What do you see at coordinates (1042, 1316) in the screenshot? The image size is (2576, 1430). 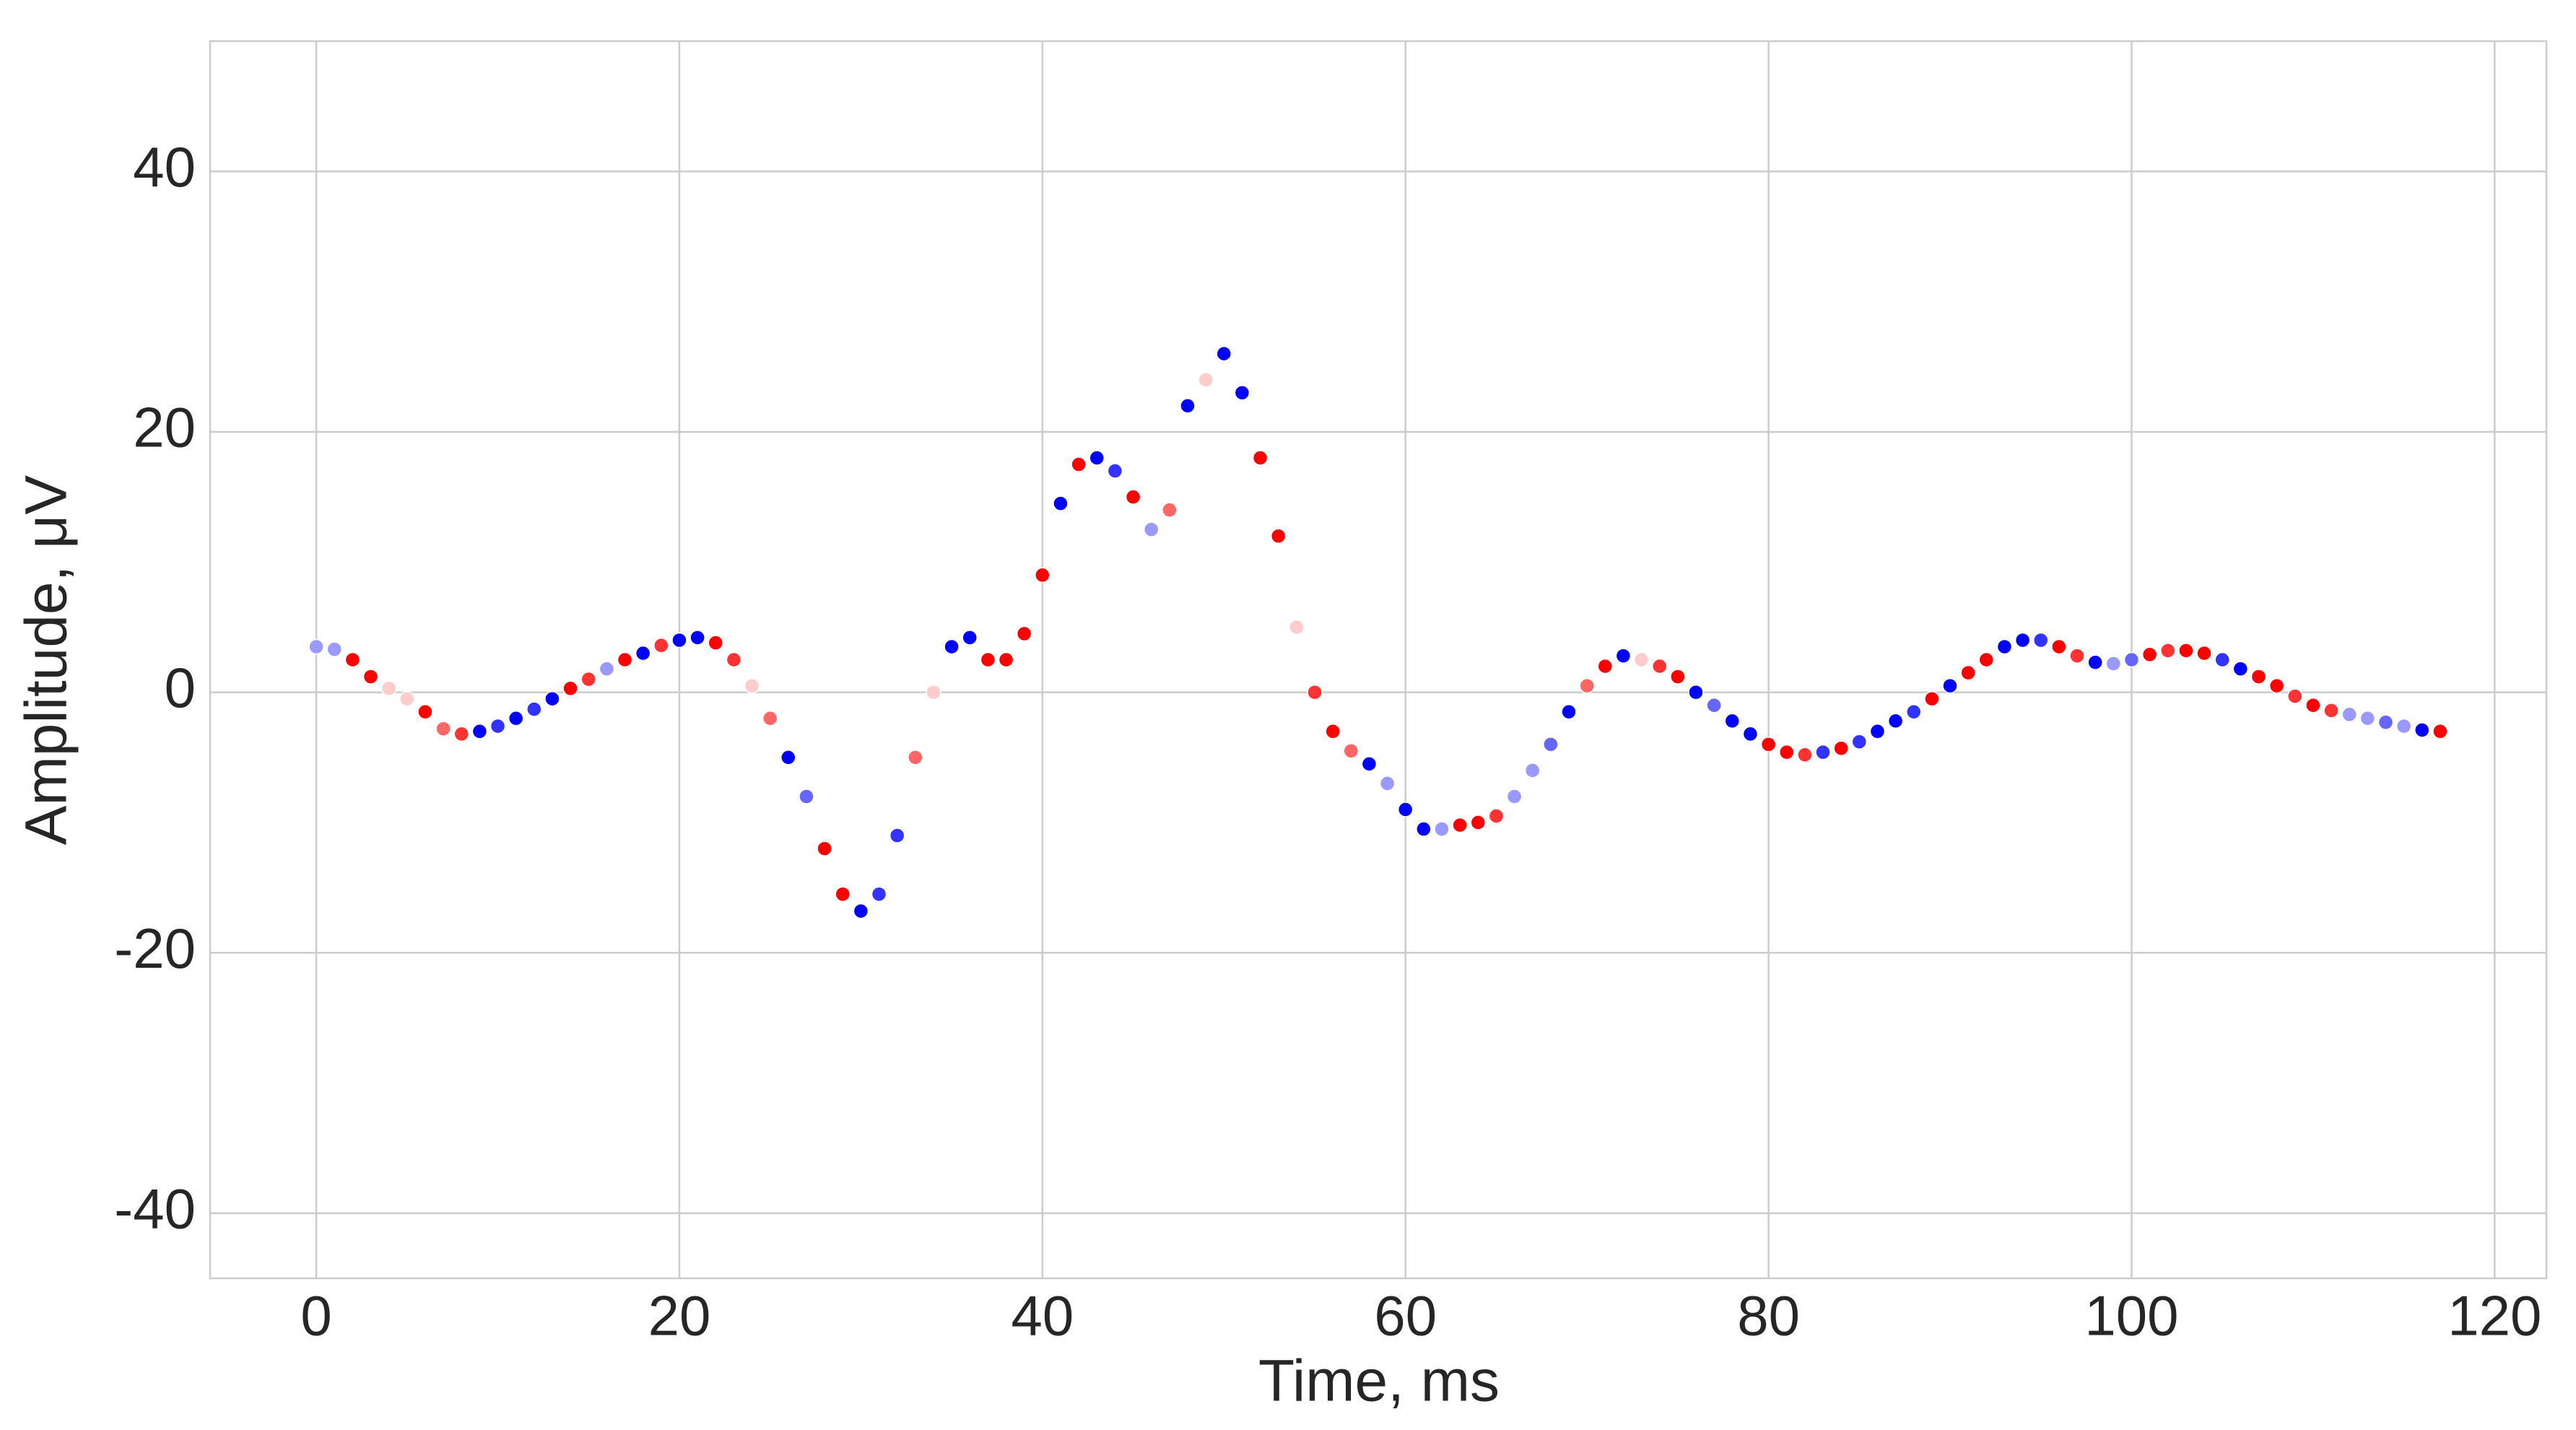 I see `x-tick-label: 40` at bounding box center [1042, 1316].